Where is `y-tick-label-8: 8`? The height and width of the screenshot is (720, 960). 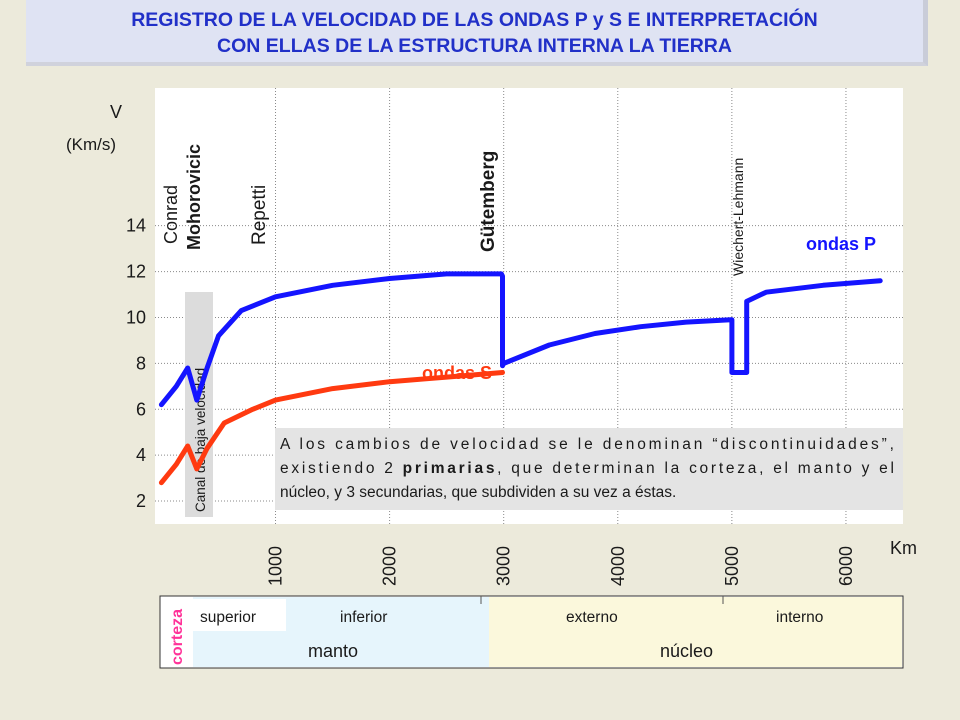 y-tick-label-8: 8 is located at coordinates (141, 363).